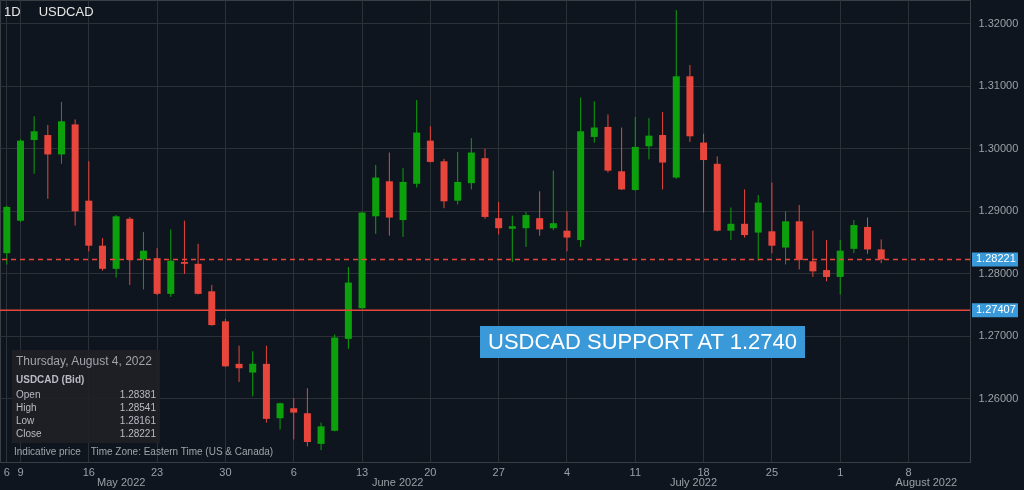 The image size is (1024, 490). Describe the element at coordinates (772, 471) in the screenshot. I see `x-tick-label: 25` at that location.